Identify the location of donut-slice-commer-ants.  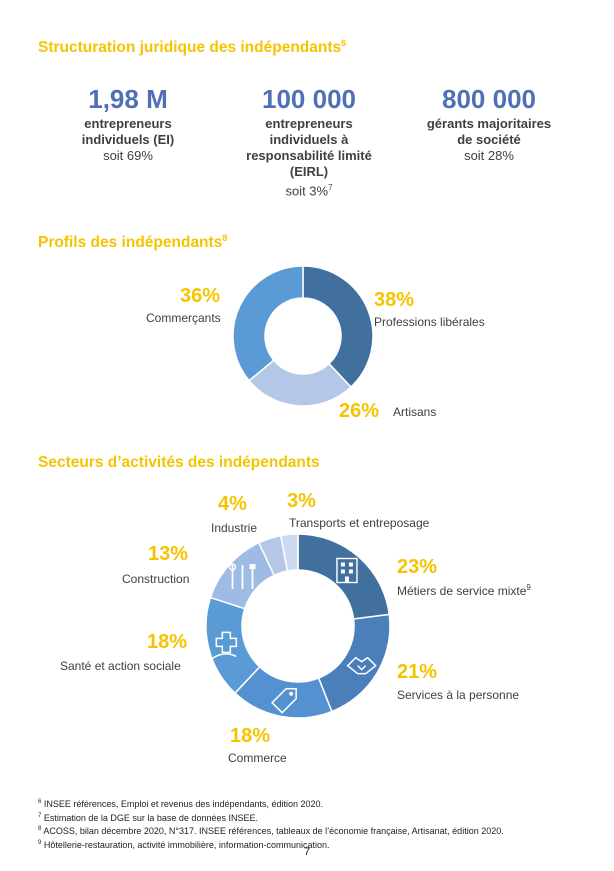
(268, 323).